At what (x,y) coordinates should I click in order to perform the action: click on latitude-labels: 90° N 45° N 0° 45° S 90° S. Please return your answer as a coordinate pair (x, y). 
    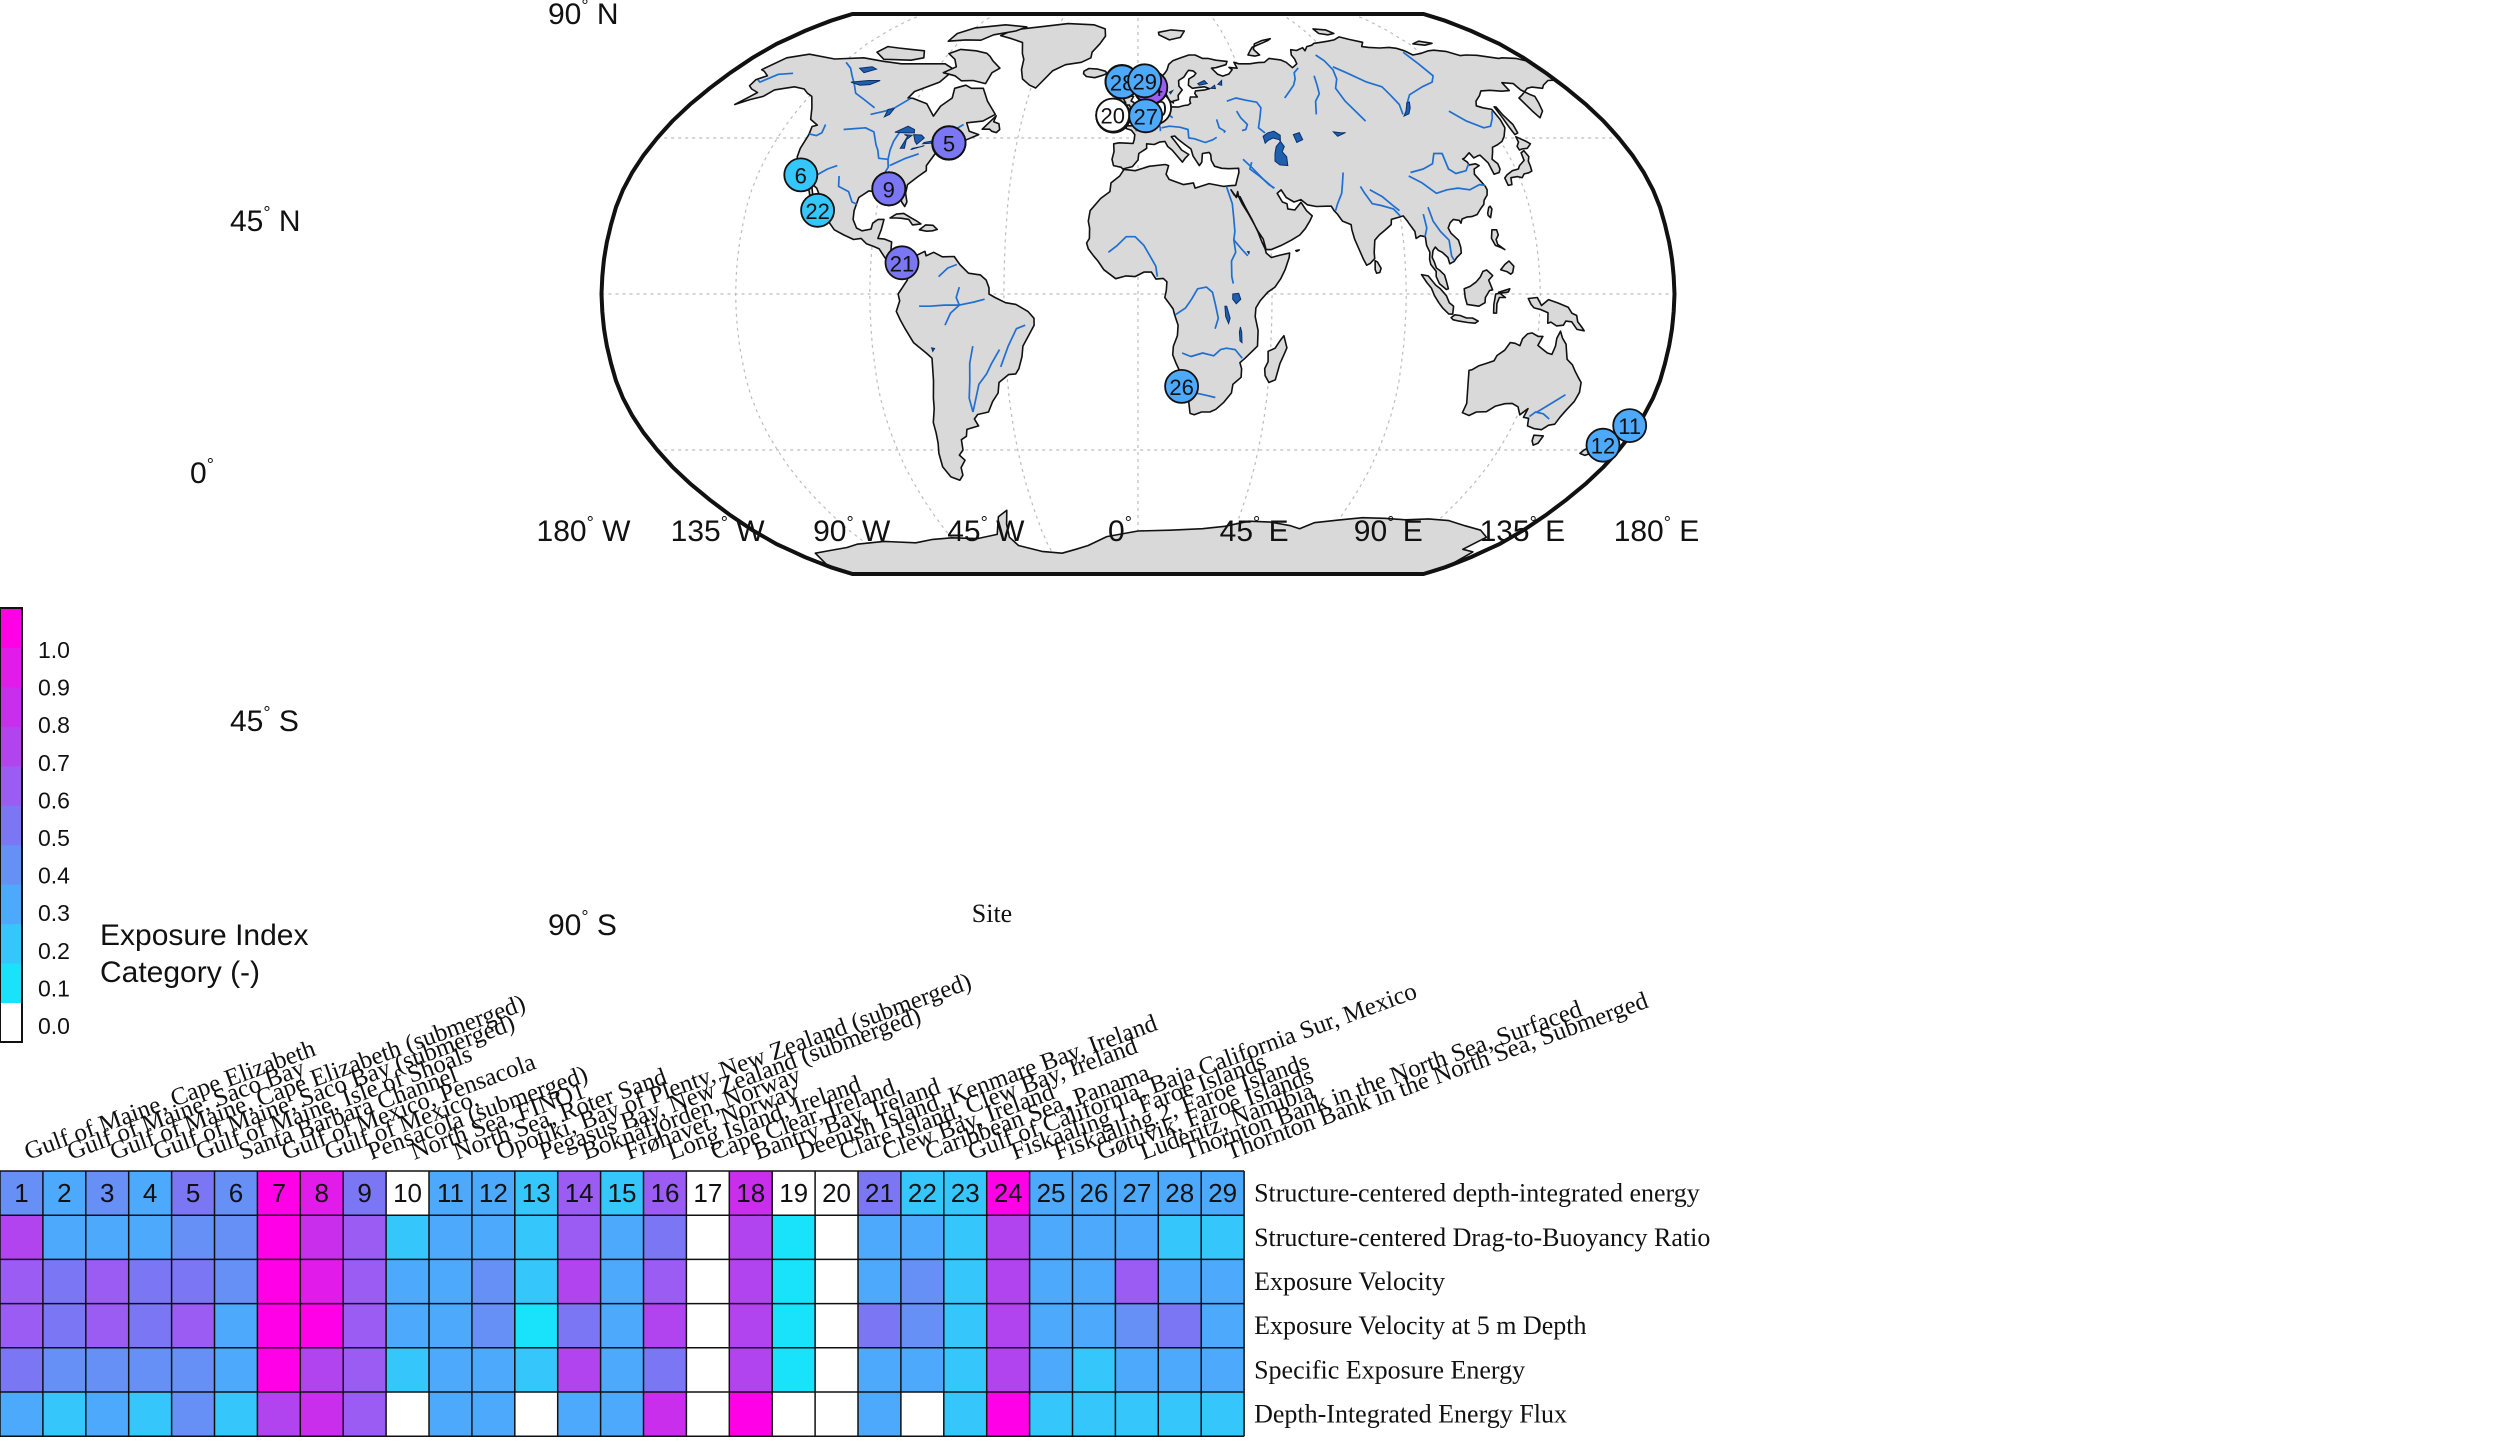
    Looking at the image, I should click on (404, 471).